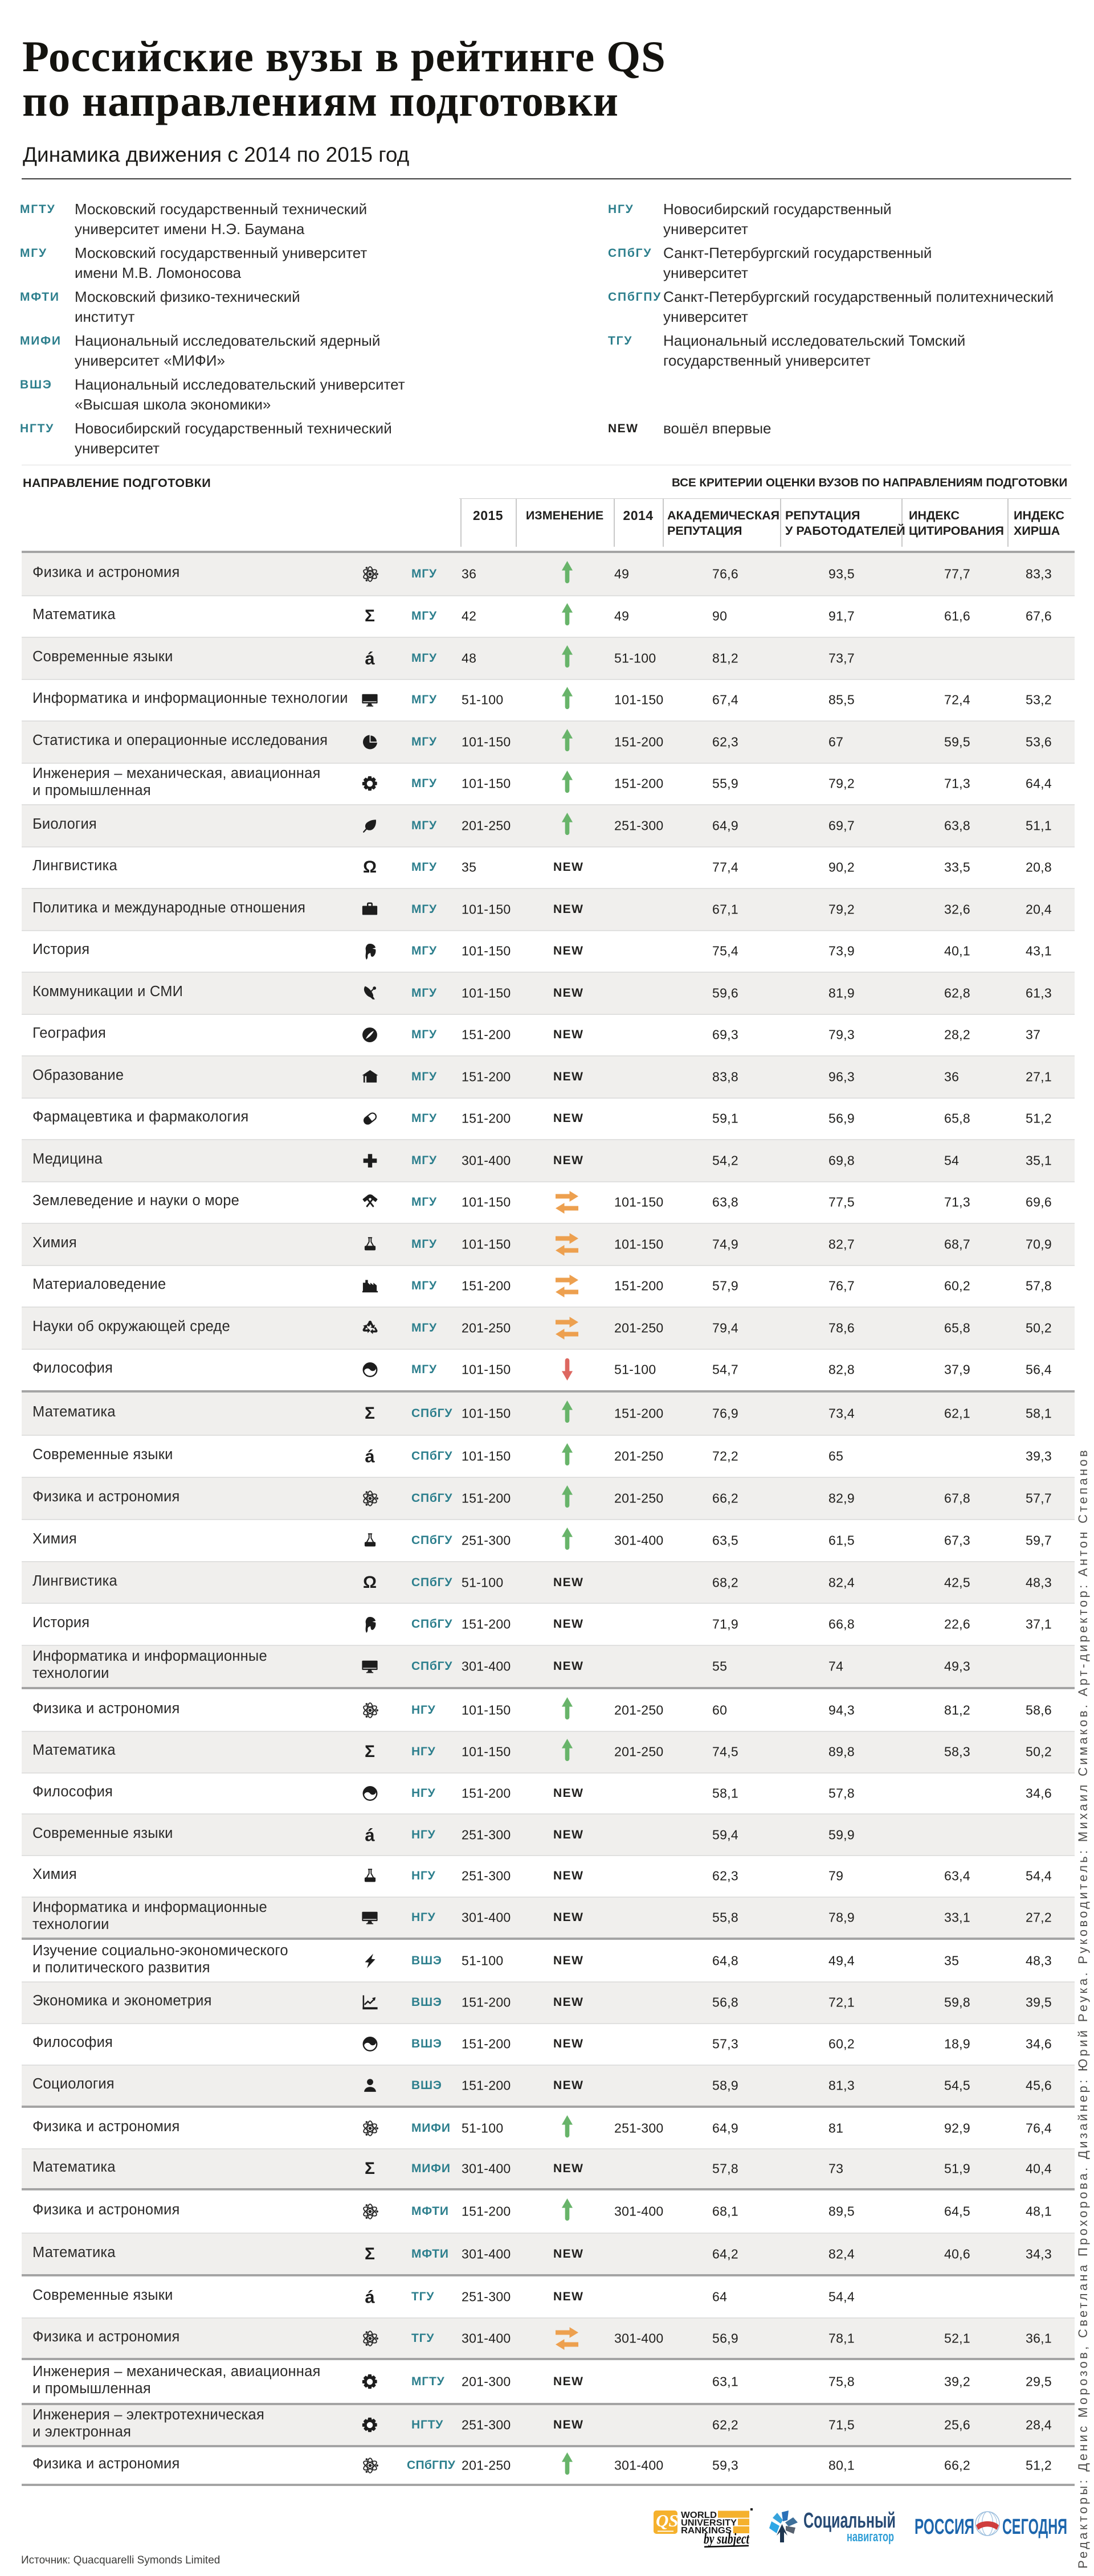 The width and height of the screenshot is (1094, 2576). I want to click on svg-text: QS, so click(667, 2521).